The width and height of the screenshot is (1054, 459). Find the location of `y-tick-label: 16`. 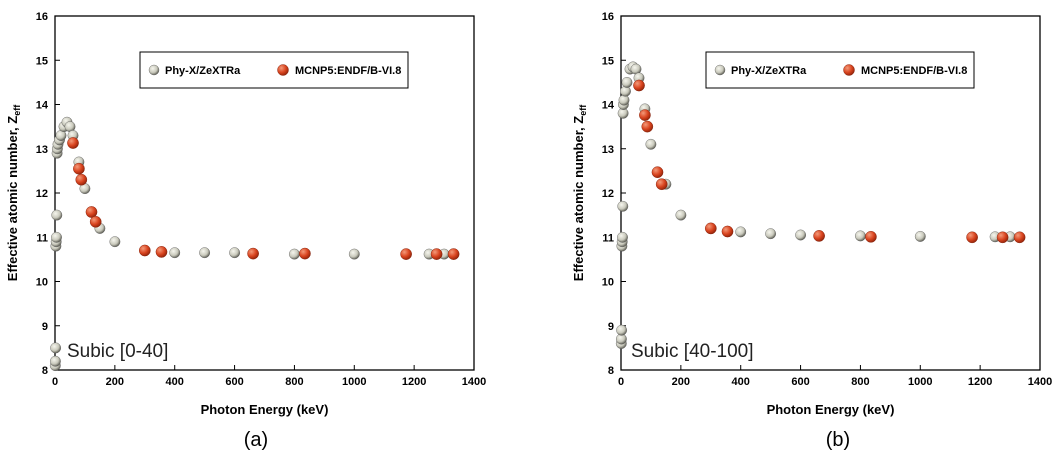

y-tick-label: 16 is located at coordinates (42, 17).